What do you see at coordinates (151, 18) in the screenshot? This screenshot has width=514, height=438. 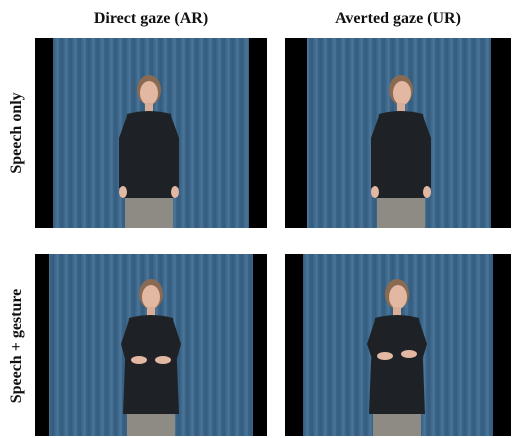 I see `column-header-direct-gaze: Direct gaze (AR)` at bounding box center [151, 18].